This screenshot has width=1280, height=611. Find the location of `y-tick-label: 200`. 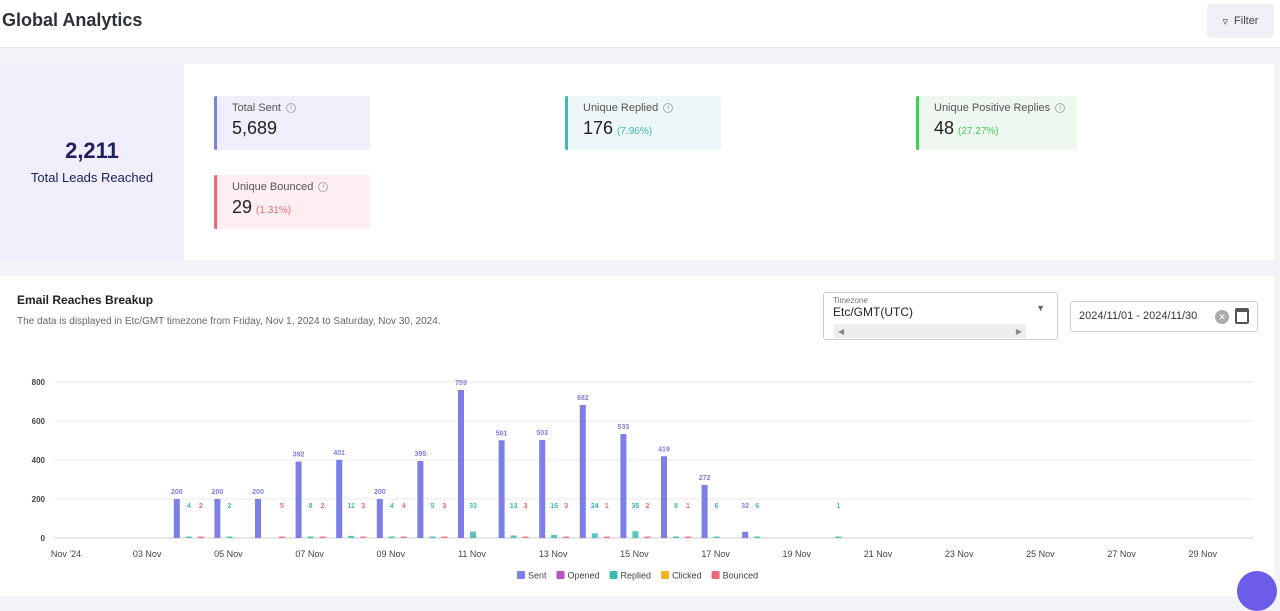

y-tick-label: 200 is located at coordinates (39, 499).